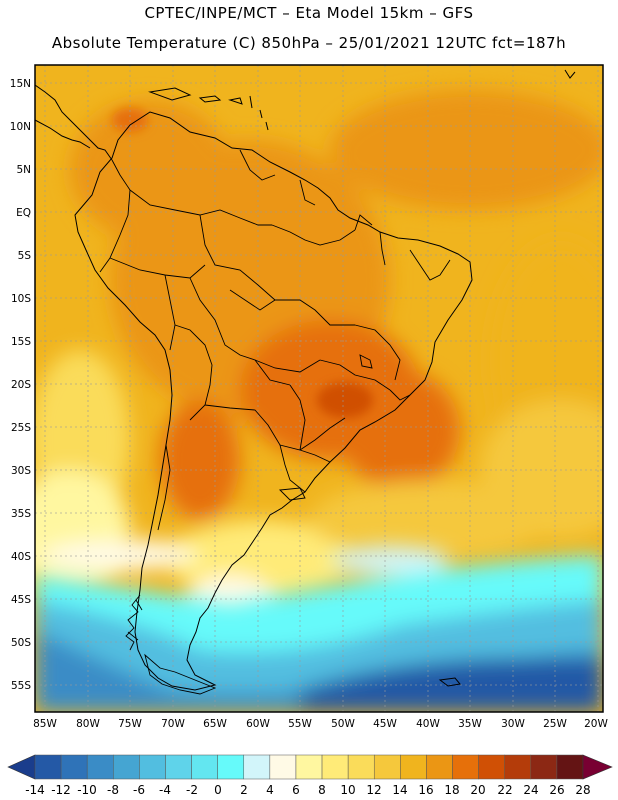  What do you see at coordinates (504, 790) in the screenshot?
I see `colorbar-label: 22` at bounding box center [504, 790].